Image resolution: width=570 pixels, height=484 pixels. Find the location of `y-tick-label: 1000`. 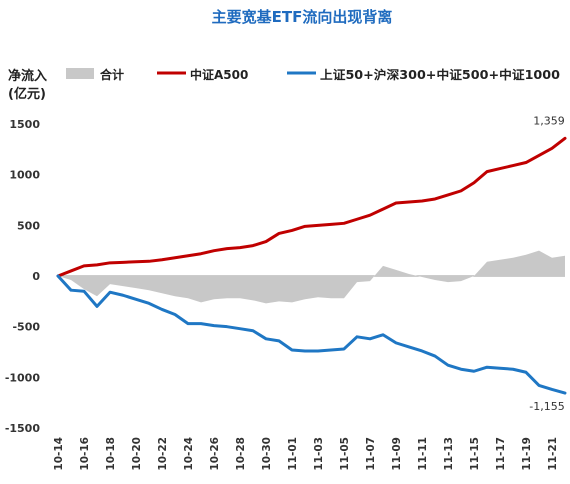

y-tick-label: 1000 is located at coordinates (24, 175).